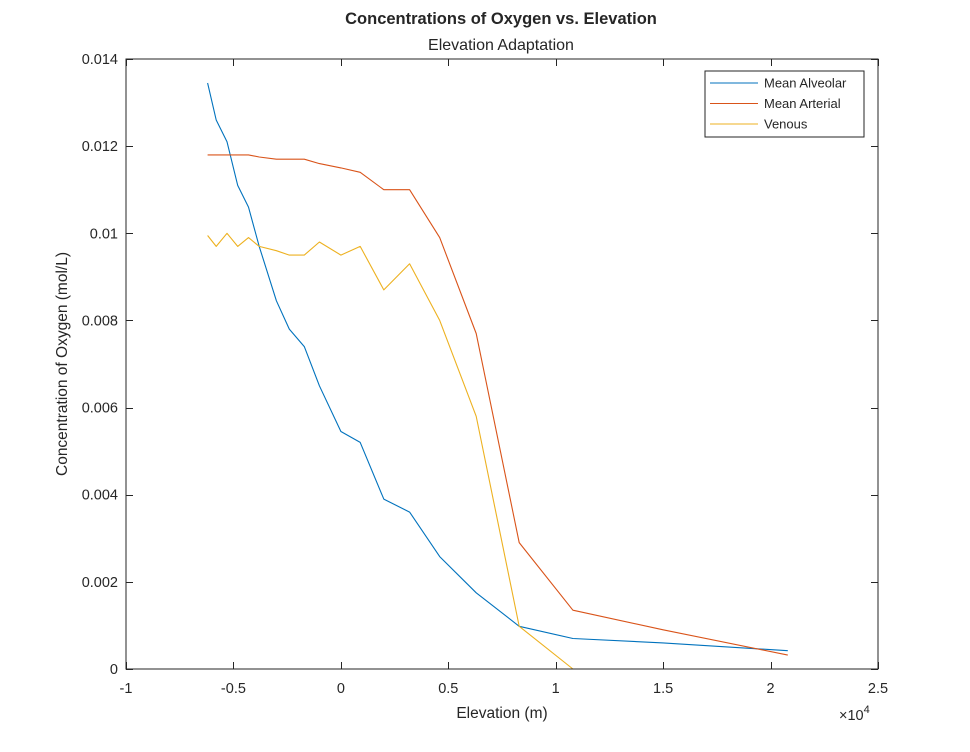 The height and width of the screenshot is (752, 970). What do you see at coordinates (663, 689) in the screenshot?
I see `x-tick-label: 1.5` at bounding box center [663, 689].